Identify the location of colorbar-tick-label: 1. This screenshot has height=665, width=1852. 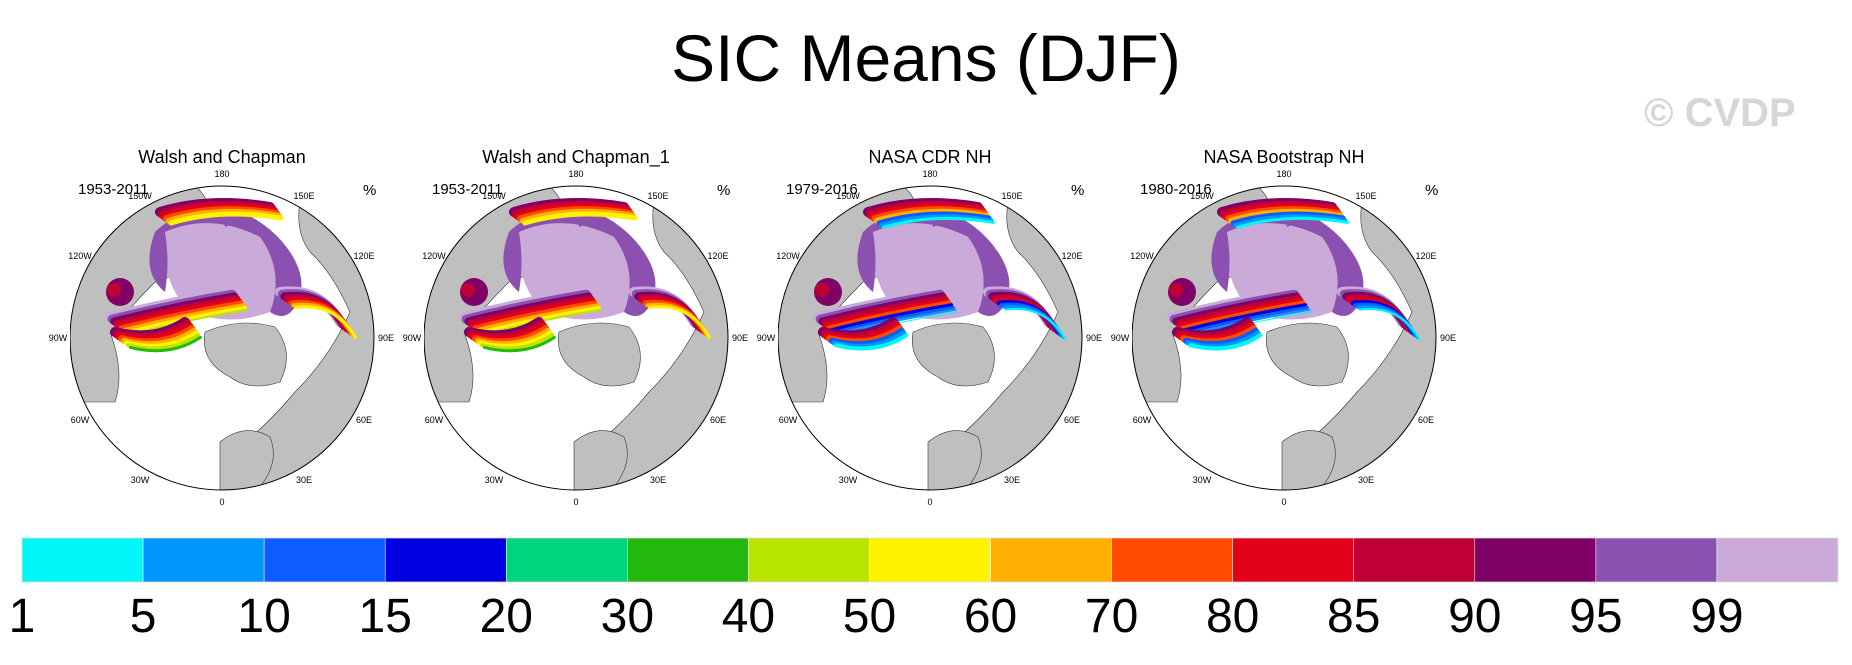
(22, 616).